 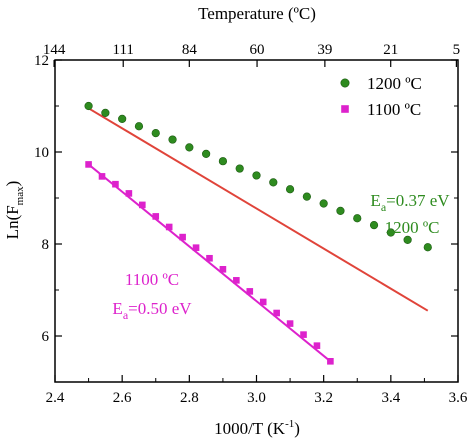 I want to click on x-axis-title: 1000/T (K-1), so click(x=257, y=428).